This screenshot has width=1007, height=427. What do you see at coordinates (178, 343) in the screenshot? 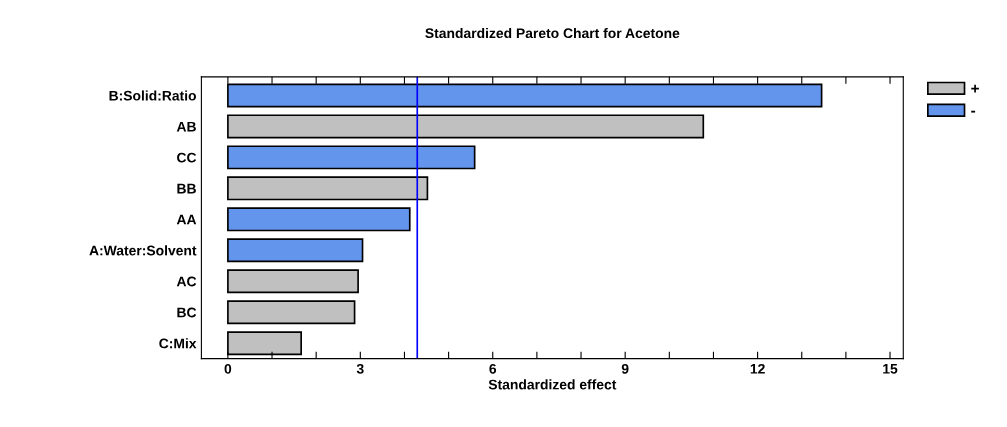
I see `y-tick-label: C:Mix` at bounding box center [178, 343].